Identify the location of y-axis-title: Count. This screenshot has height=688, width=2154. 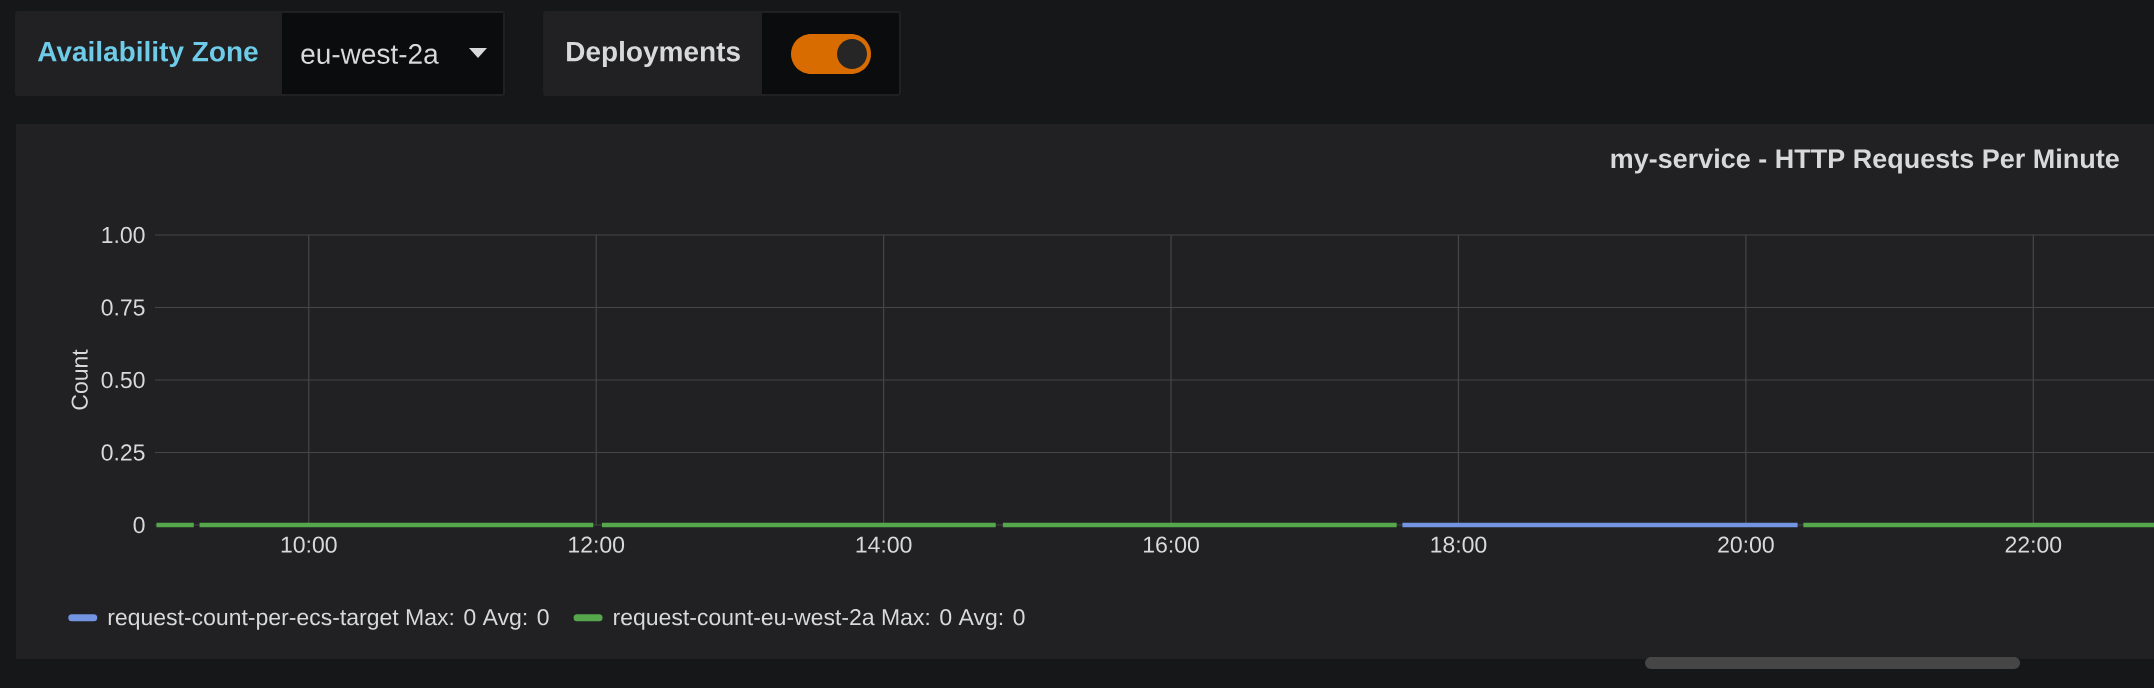
(79, 379).